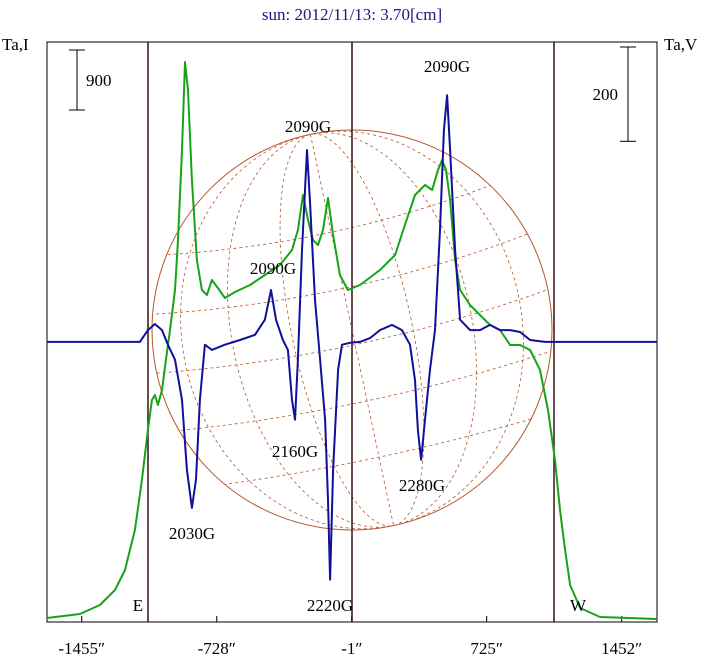 The image size is (708, 662). Describe the element at coordinates (295, 451) in the screenshot. I see `annotation: 2160G` at that location.